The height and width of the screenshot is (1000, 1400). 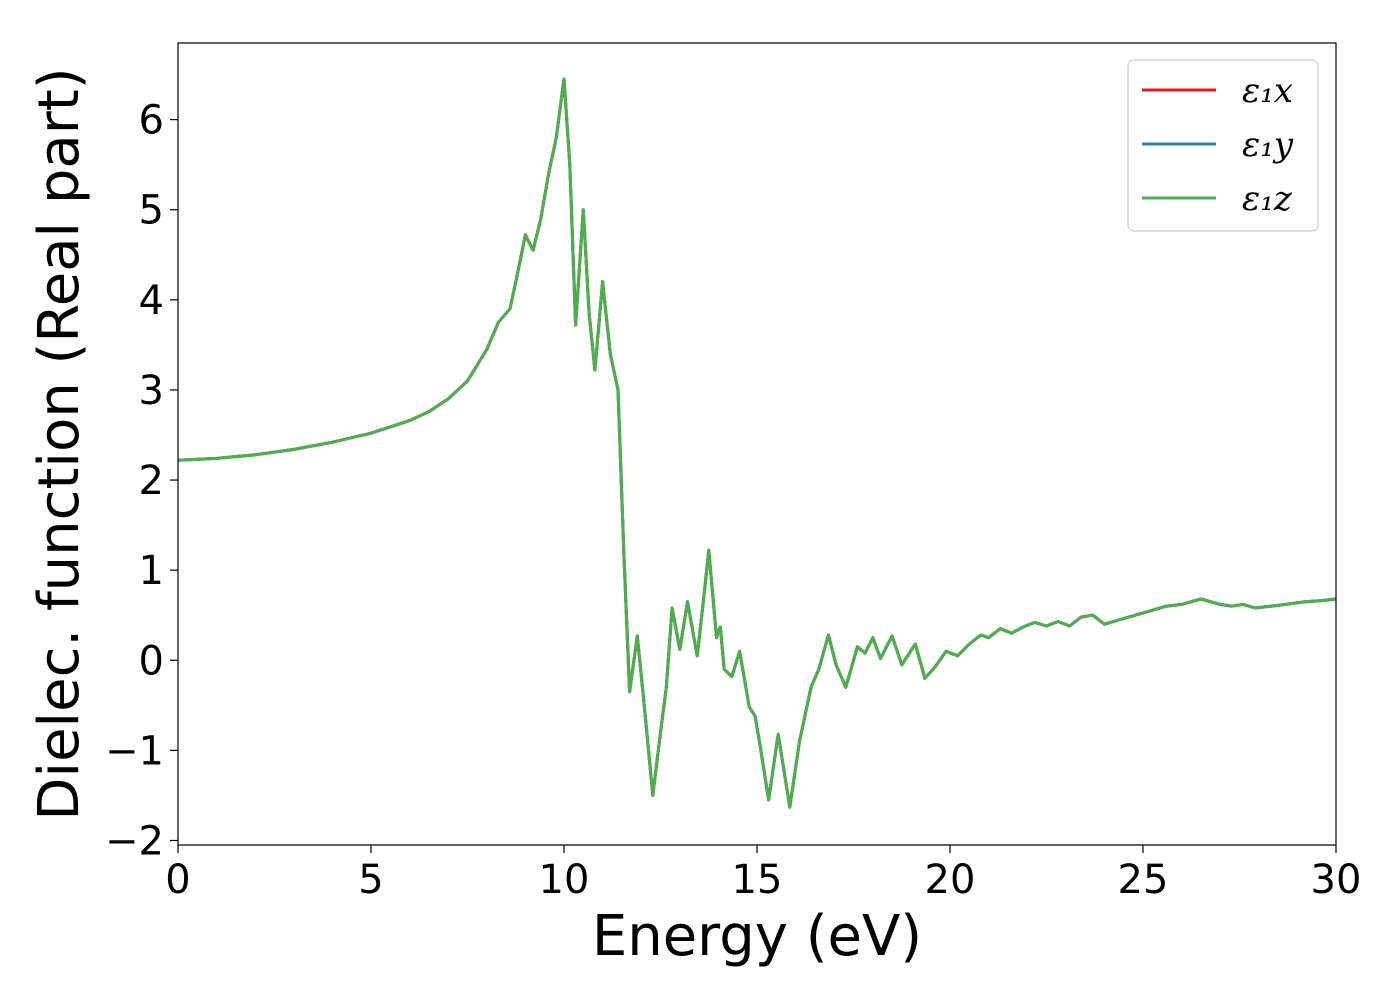 What do you see at coordinates (950, 880) in the screenshot?
I see `x-tick-label: 20` at bounding box center [950, 880].